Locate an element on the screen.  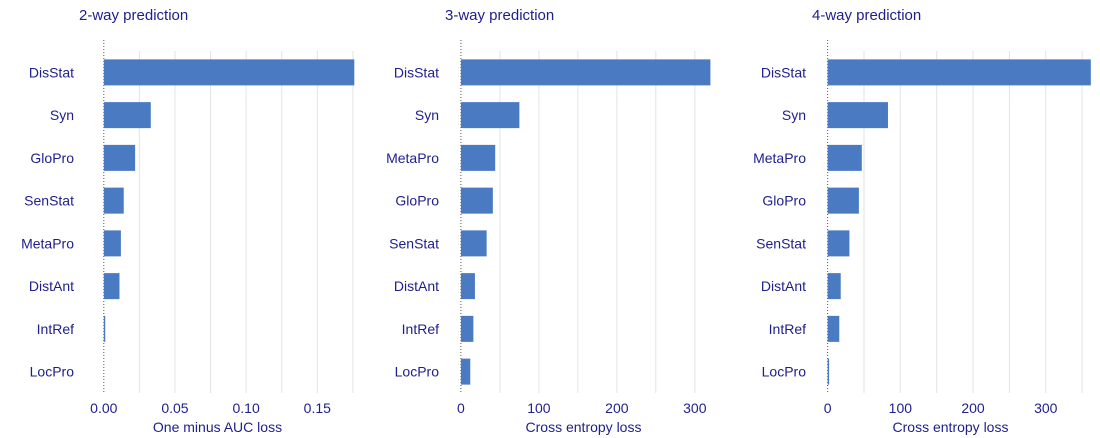
chart-title: 4-way prediction is located at coordinates (866, 15).